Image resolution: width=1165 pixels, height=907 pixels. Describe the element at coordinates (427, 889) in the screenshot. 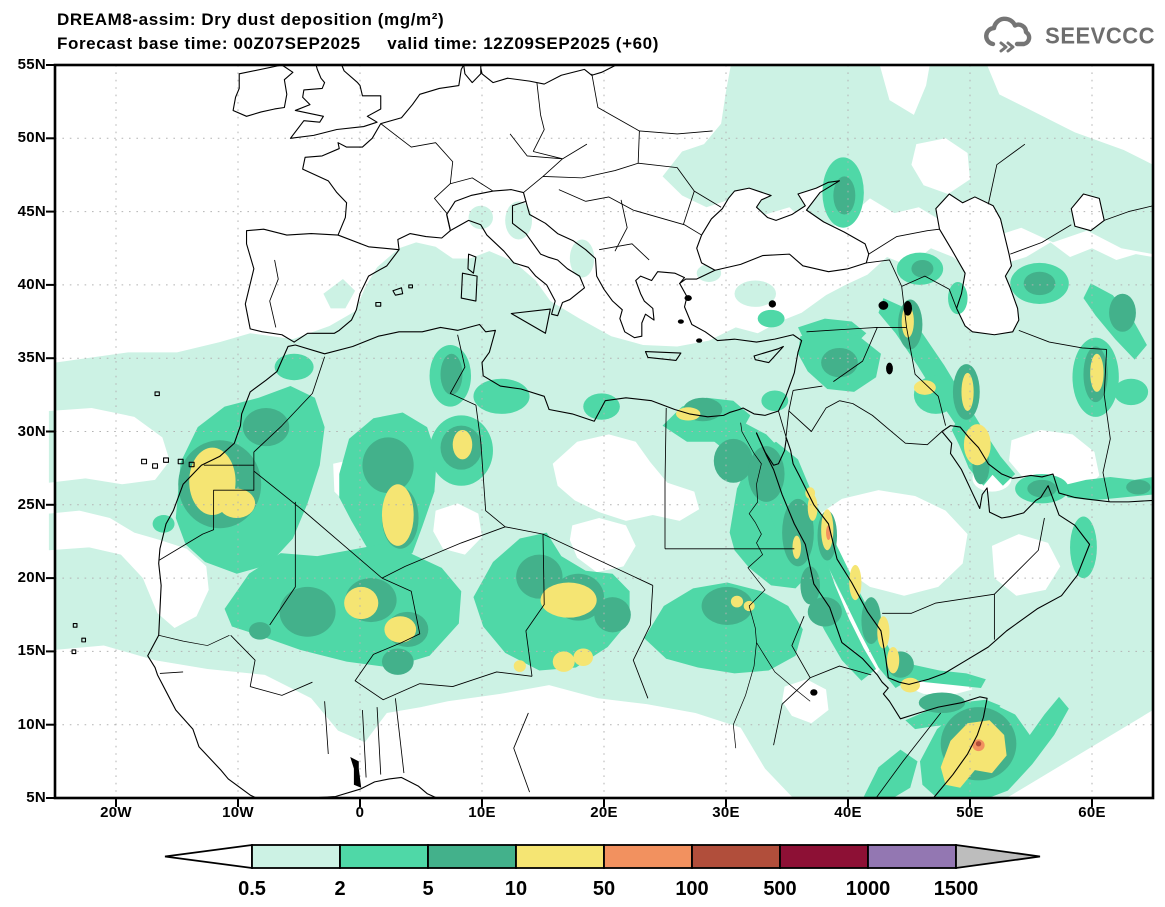

I see `legend-value: 5` at that location.